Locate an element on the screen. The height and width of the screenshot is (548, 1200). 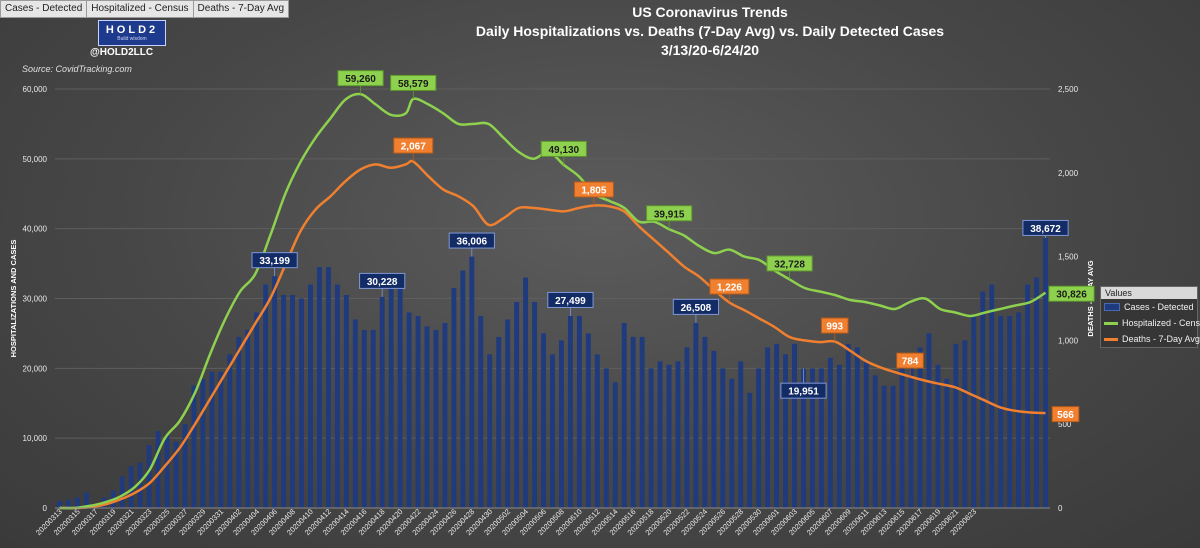
y2-tick-label: 2,500 is located at coordinates (1068, 89).